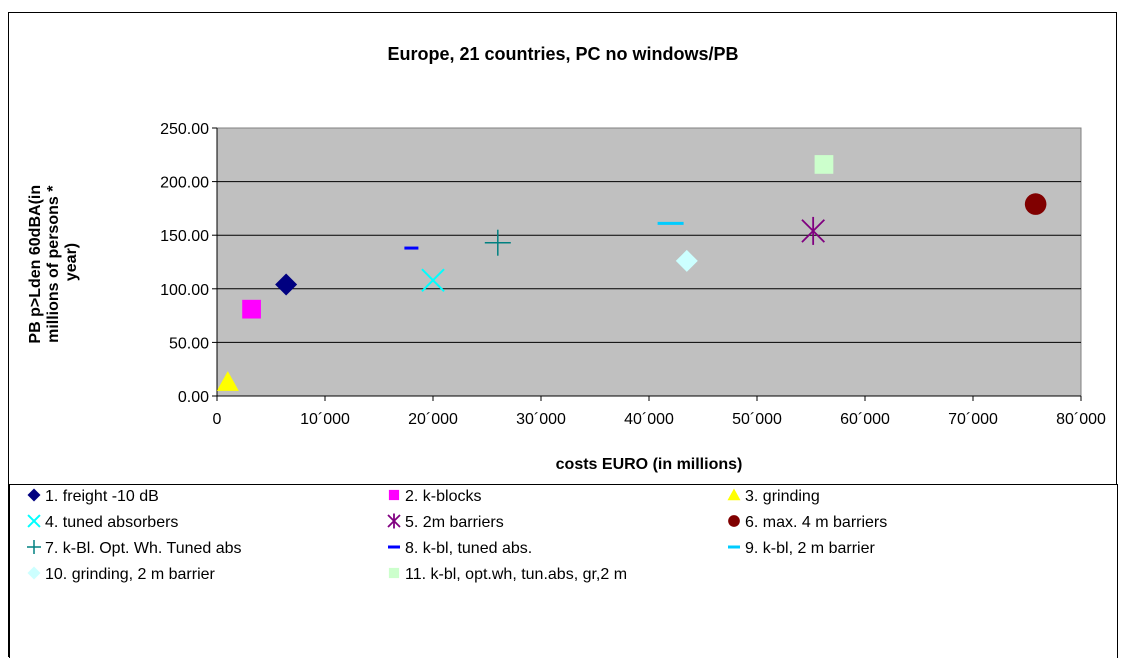 The height and width of the screenshot is (658, 1125). What do you see at coordinates (184, 290) in the screenshot?
I see `y-tick-label: 100.00` at bounding box center [184, 290].